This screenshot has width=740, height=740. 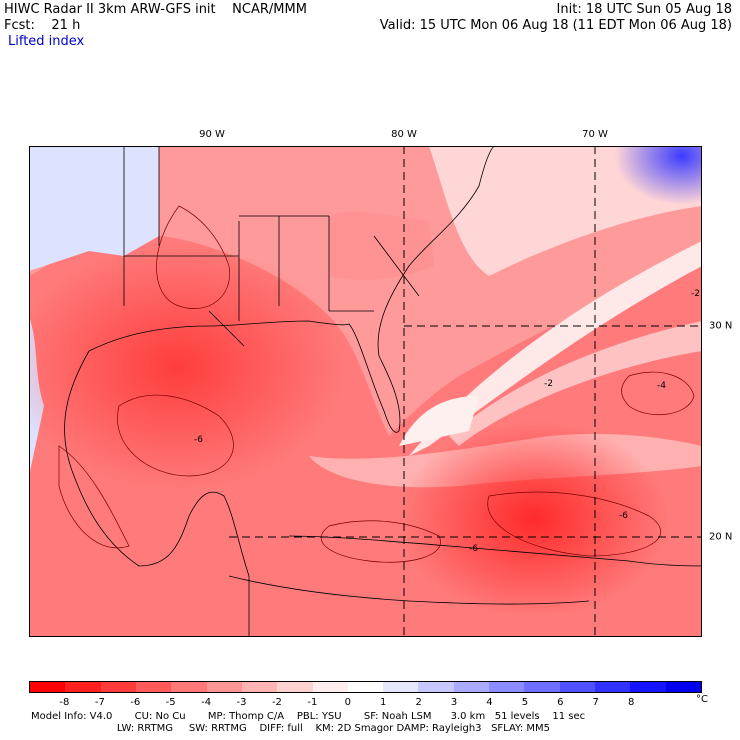 What do you see at coordinates (198, 440) in the screenshot?
I see `contour-label-c: -6` at bounding box center [198, 440].